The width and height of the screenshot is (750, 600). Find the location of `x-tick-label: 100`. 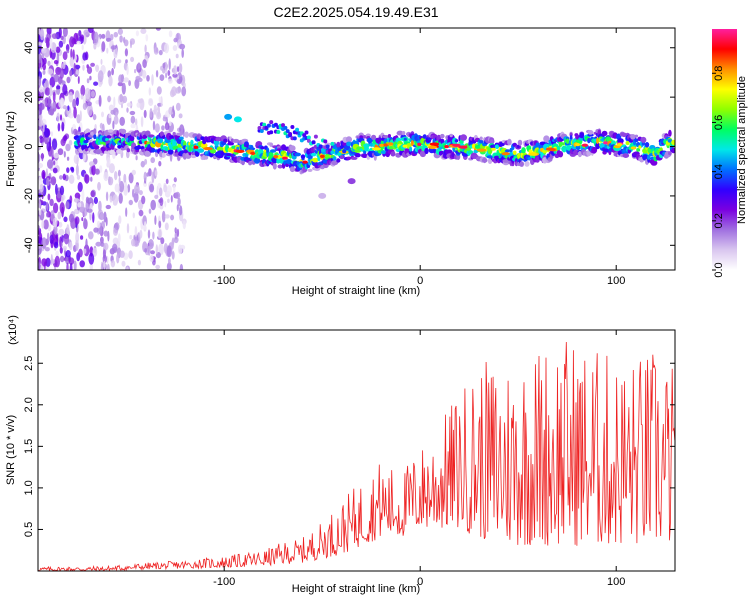

x-tick-label: 100 is located at coordinates (616, 281).